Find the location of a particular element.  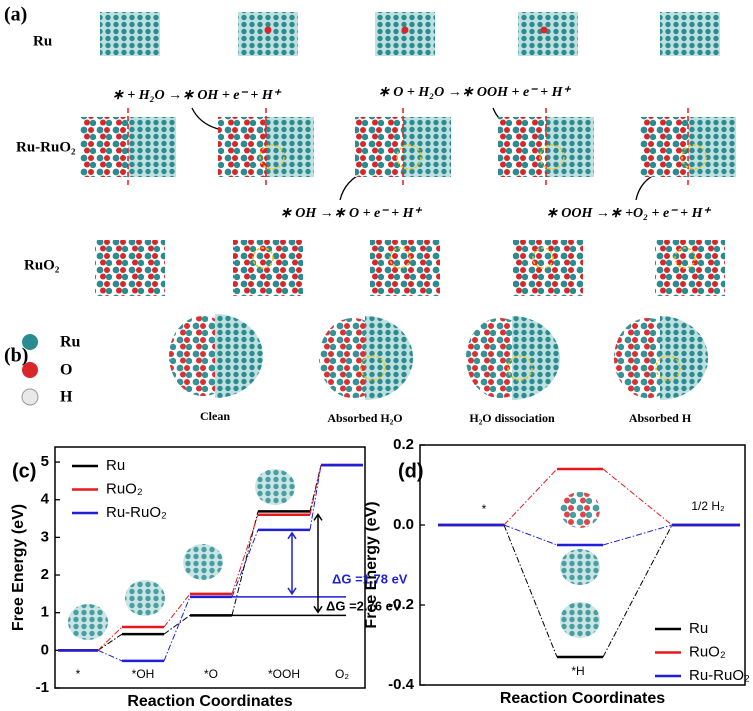

y-tick-label: 0 is located at coordinates (45, 649).